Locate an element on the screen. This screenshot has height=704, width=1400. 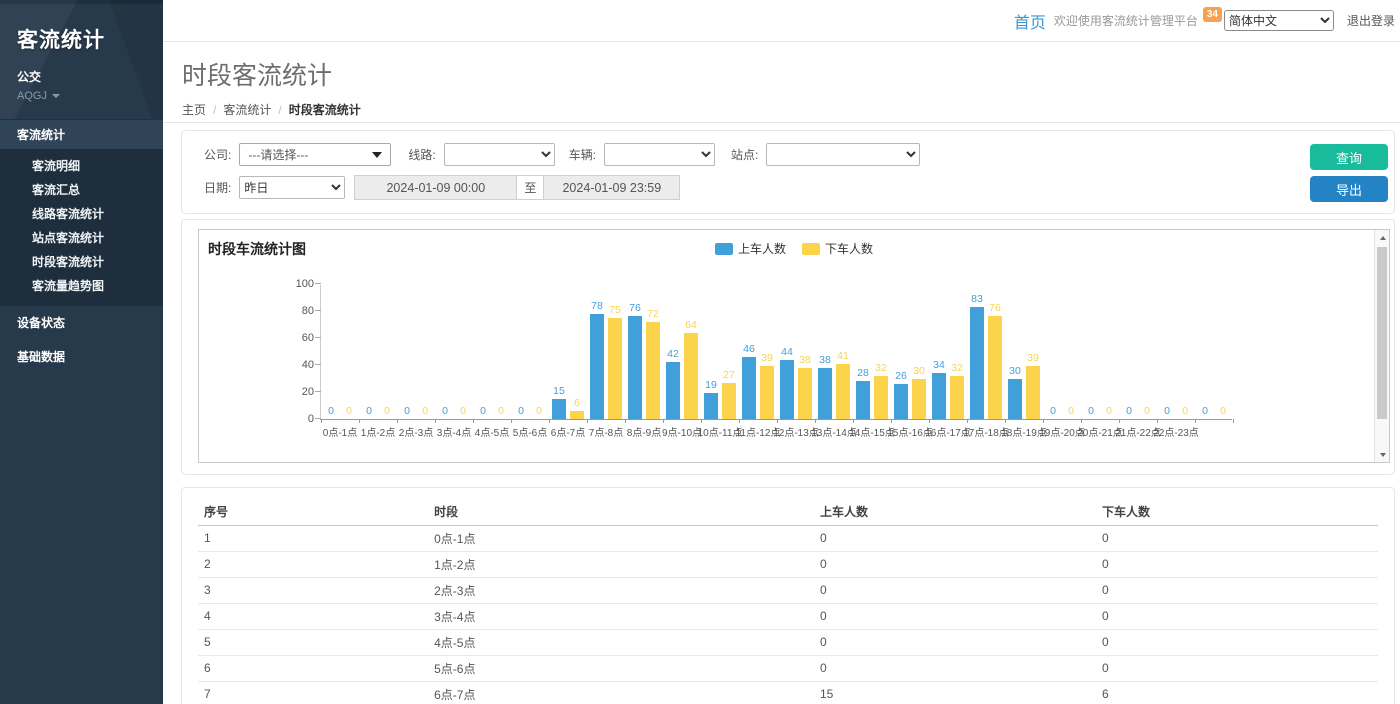
station-select is located at coordinates (843, 154).